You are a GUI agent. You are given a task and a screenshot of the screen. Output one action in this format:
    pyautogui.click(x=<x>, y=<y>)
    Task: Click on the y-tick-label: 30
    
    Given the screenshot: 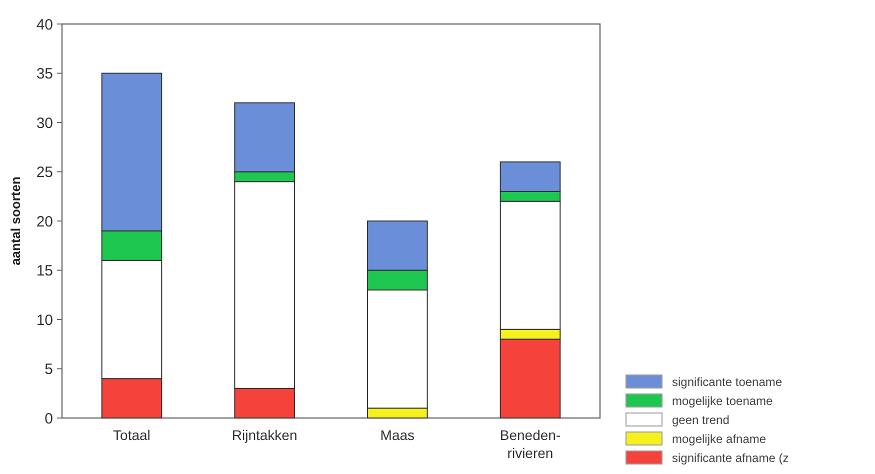 What is the action you would take?
    pyautogui.click(x=44, y=123)
    